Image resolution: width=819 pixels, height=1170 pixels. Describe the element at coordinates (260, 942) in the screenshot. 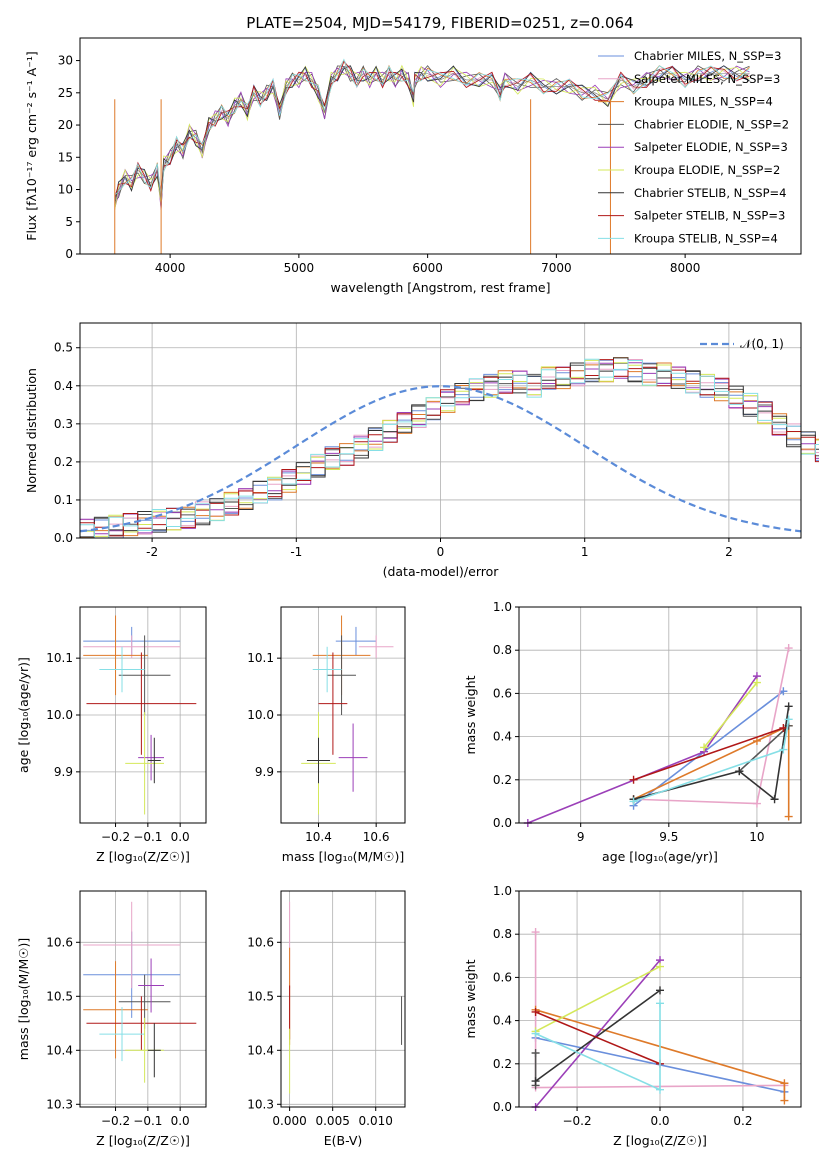

I see `y-tick-label: 10.6` at that location.